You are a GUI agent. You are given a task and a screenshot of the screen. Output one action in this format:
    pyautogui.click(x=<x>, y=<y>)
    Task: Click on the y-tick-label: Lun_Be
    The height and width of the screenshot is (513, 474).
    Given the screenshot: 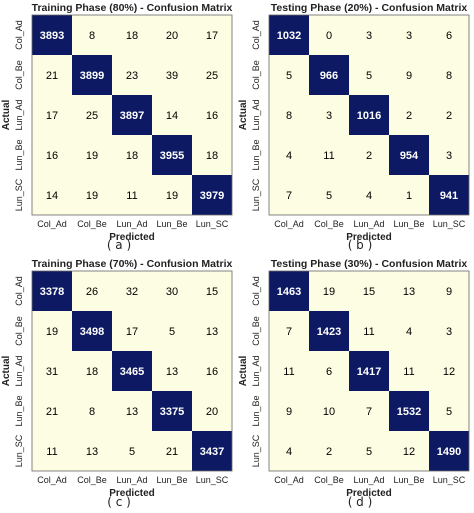 What is the action you would take?
    pyautogui.click(x=256, y=154)
    